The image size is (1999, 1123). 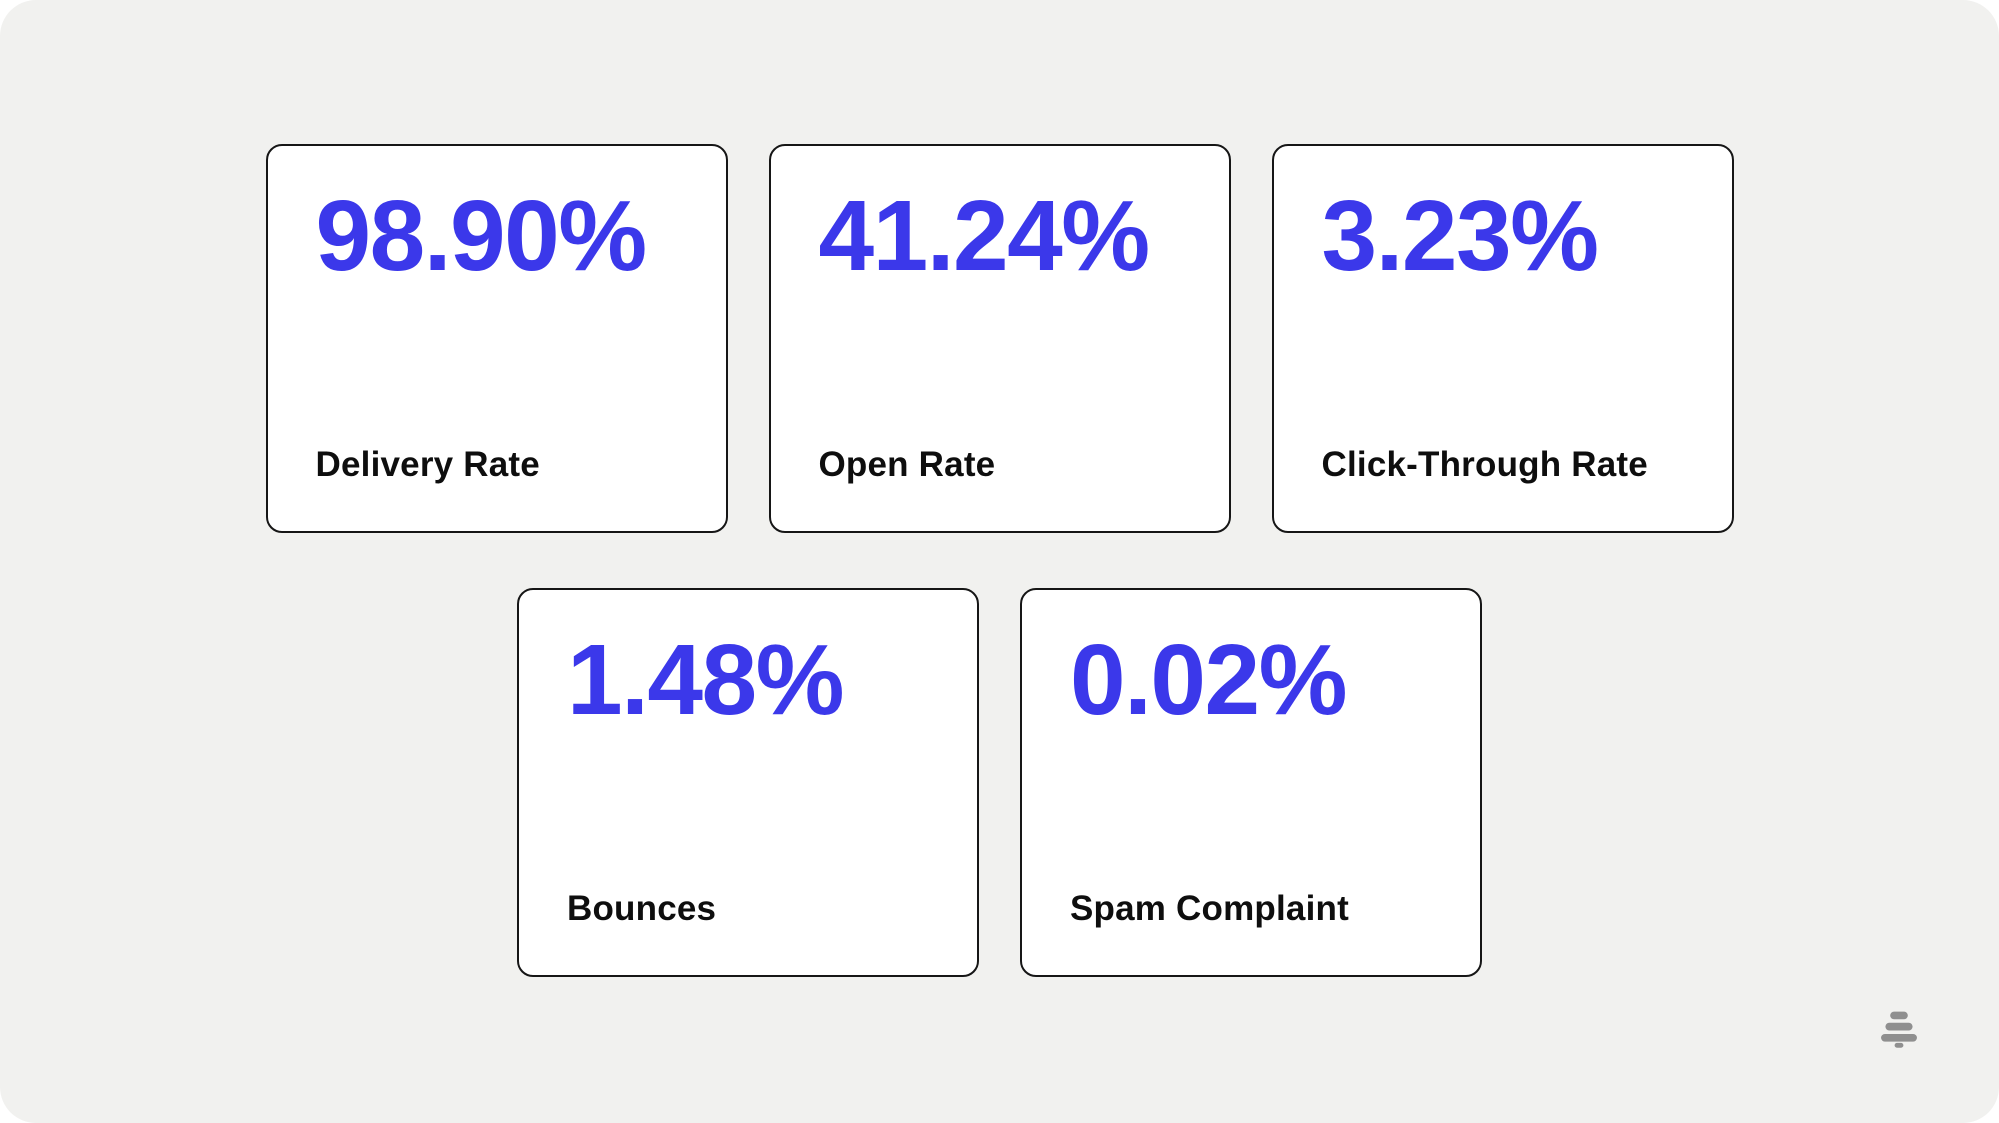 I want to click on kpi-value: 98.90%, so click(x=481, y=236).